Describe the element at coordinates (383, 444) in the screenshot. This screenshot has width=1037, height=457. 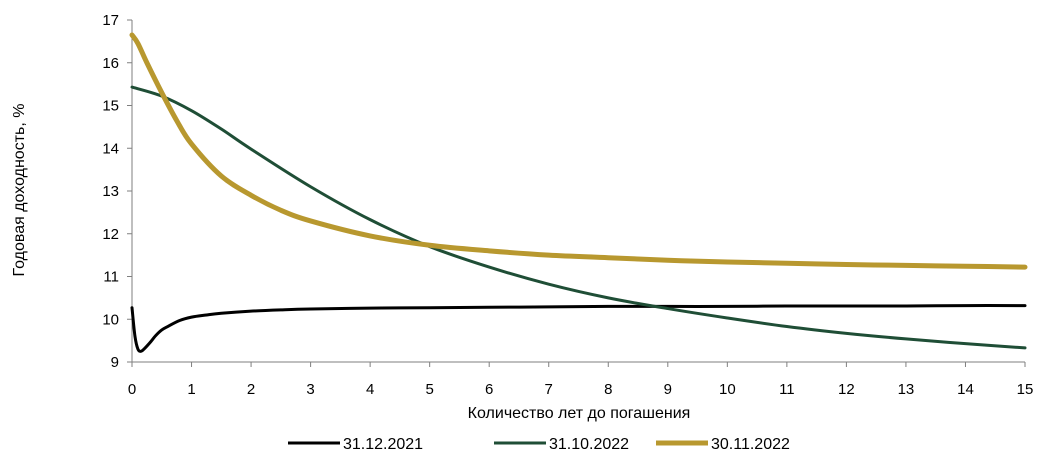
I see `legend-label: 31.12.2021` at that location.